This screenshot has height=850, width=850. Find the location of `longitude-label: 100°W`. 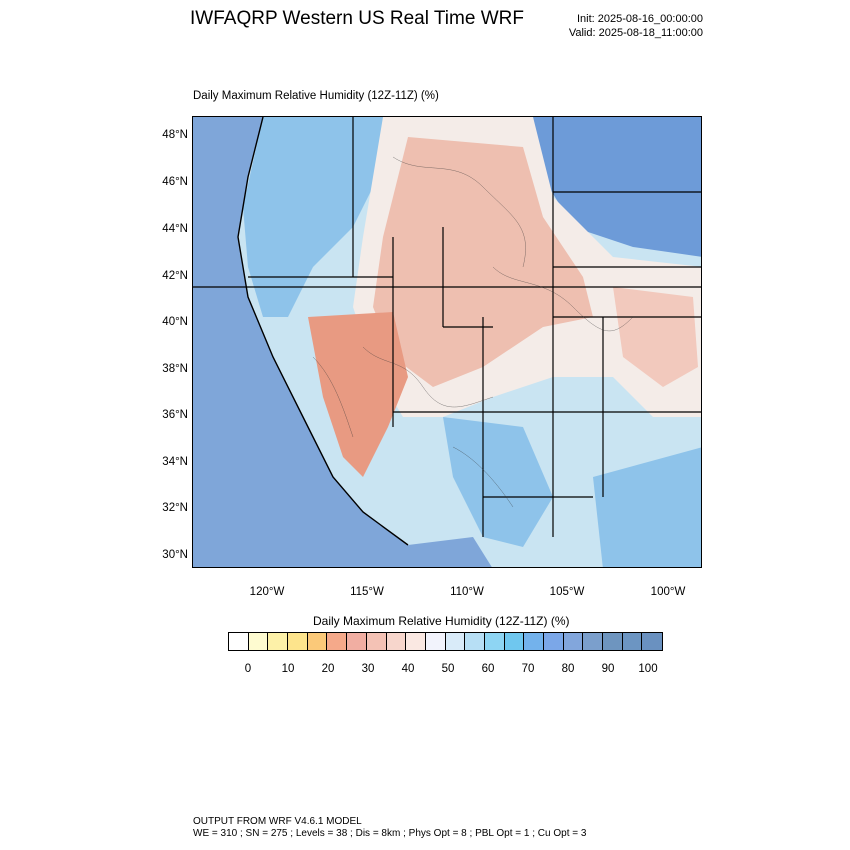

longitude-label: 100°W is located at coordinates (668, 592).